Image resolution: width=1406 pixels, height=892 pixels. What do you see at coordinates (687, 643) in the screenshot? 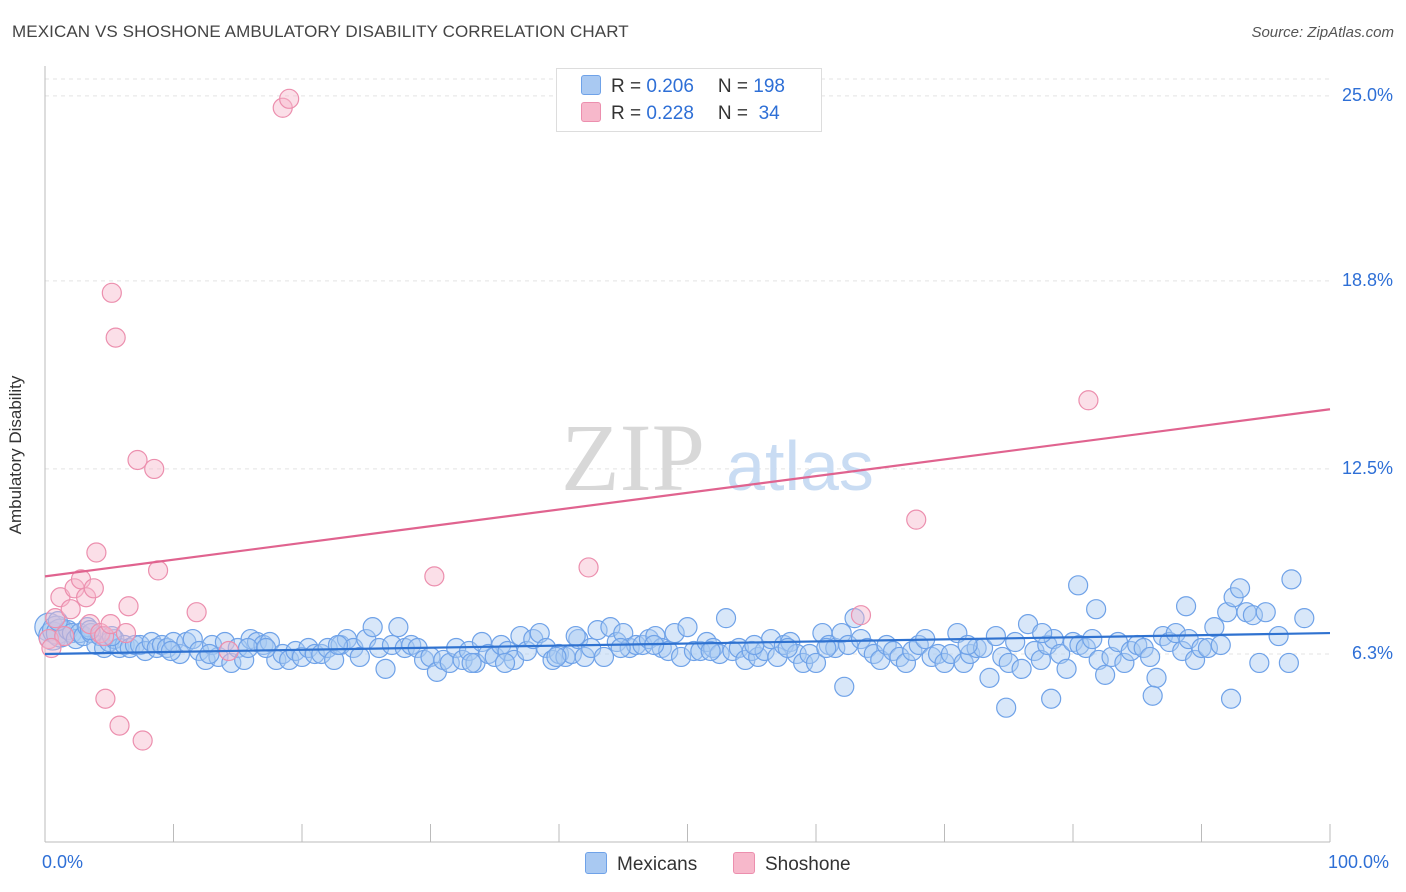
I see `mexicans-trend-line` at bounding box center [687, 643].